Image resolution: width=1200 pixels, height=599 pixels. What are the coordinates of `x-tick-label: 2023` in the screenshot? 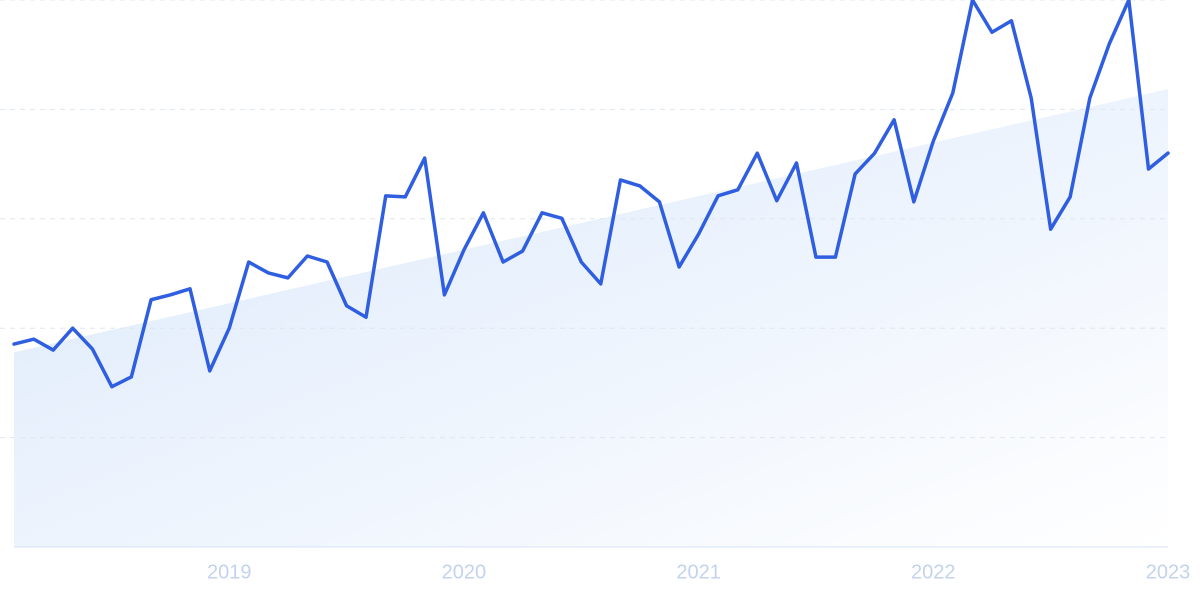 It's located at (1168, 572).